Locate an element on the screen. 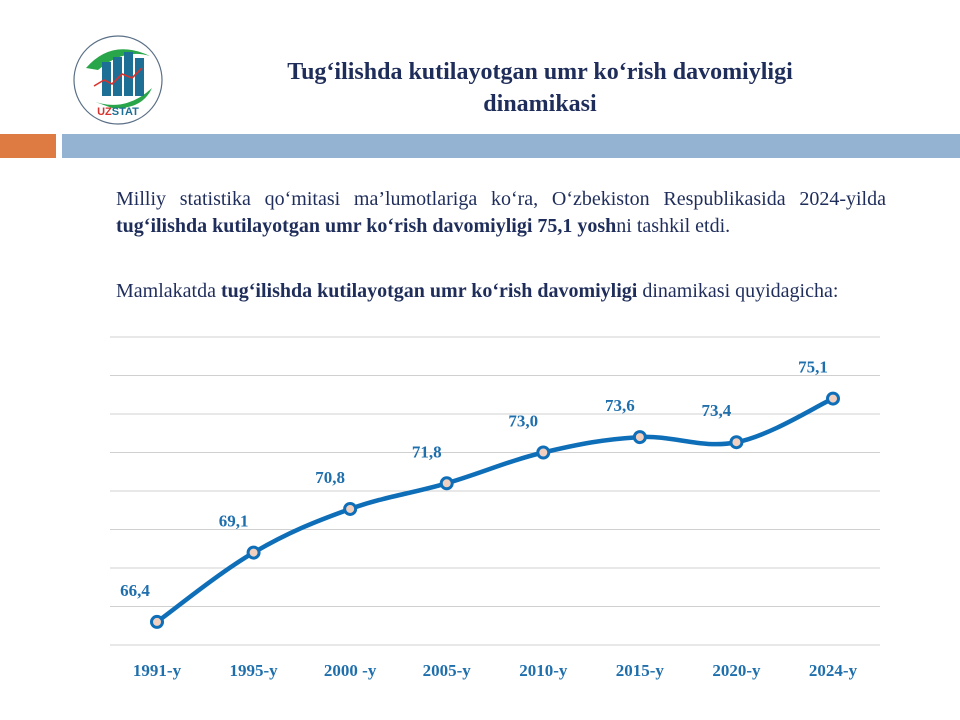 The height and width of the screenshot is (720, 960). data-label: 69,1 is located at coordinates (234, 521).